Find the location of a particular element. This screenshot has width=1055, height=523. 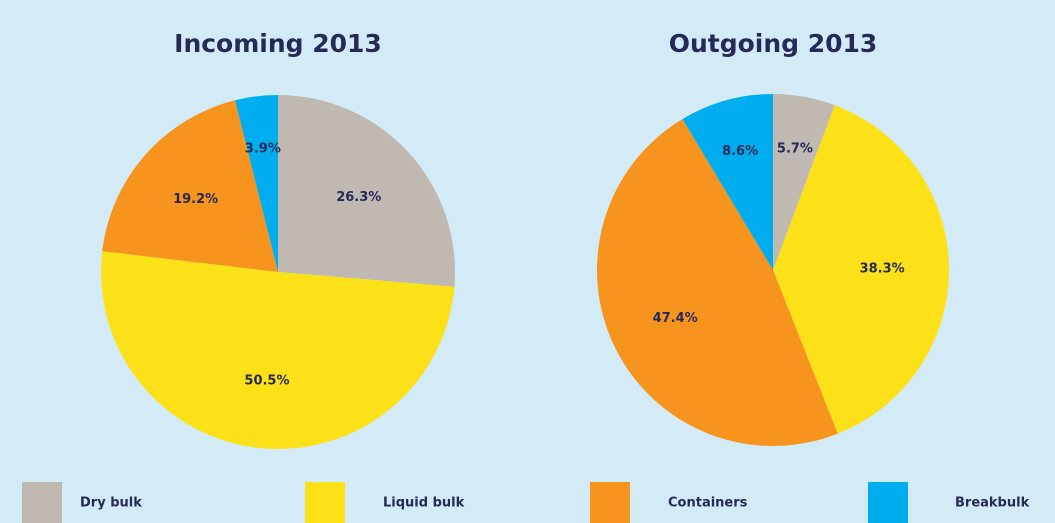

legend-label: Containers is located at coordinates (708, 503).